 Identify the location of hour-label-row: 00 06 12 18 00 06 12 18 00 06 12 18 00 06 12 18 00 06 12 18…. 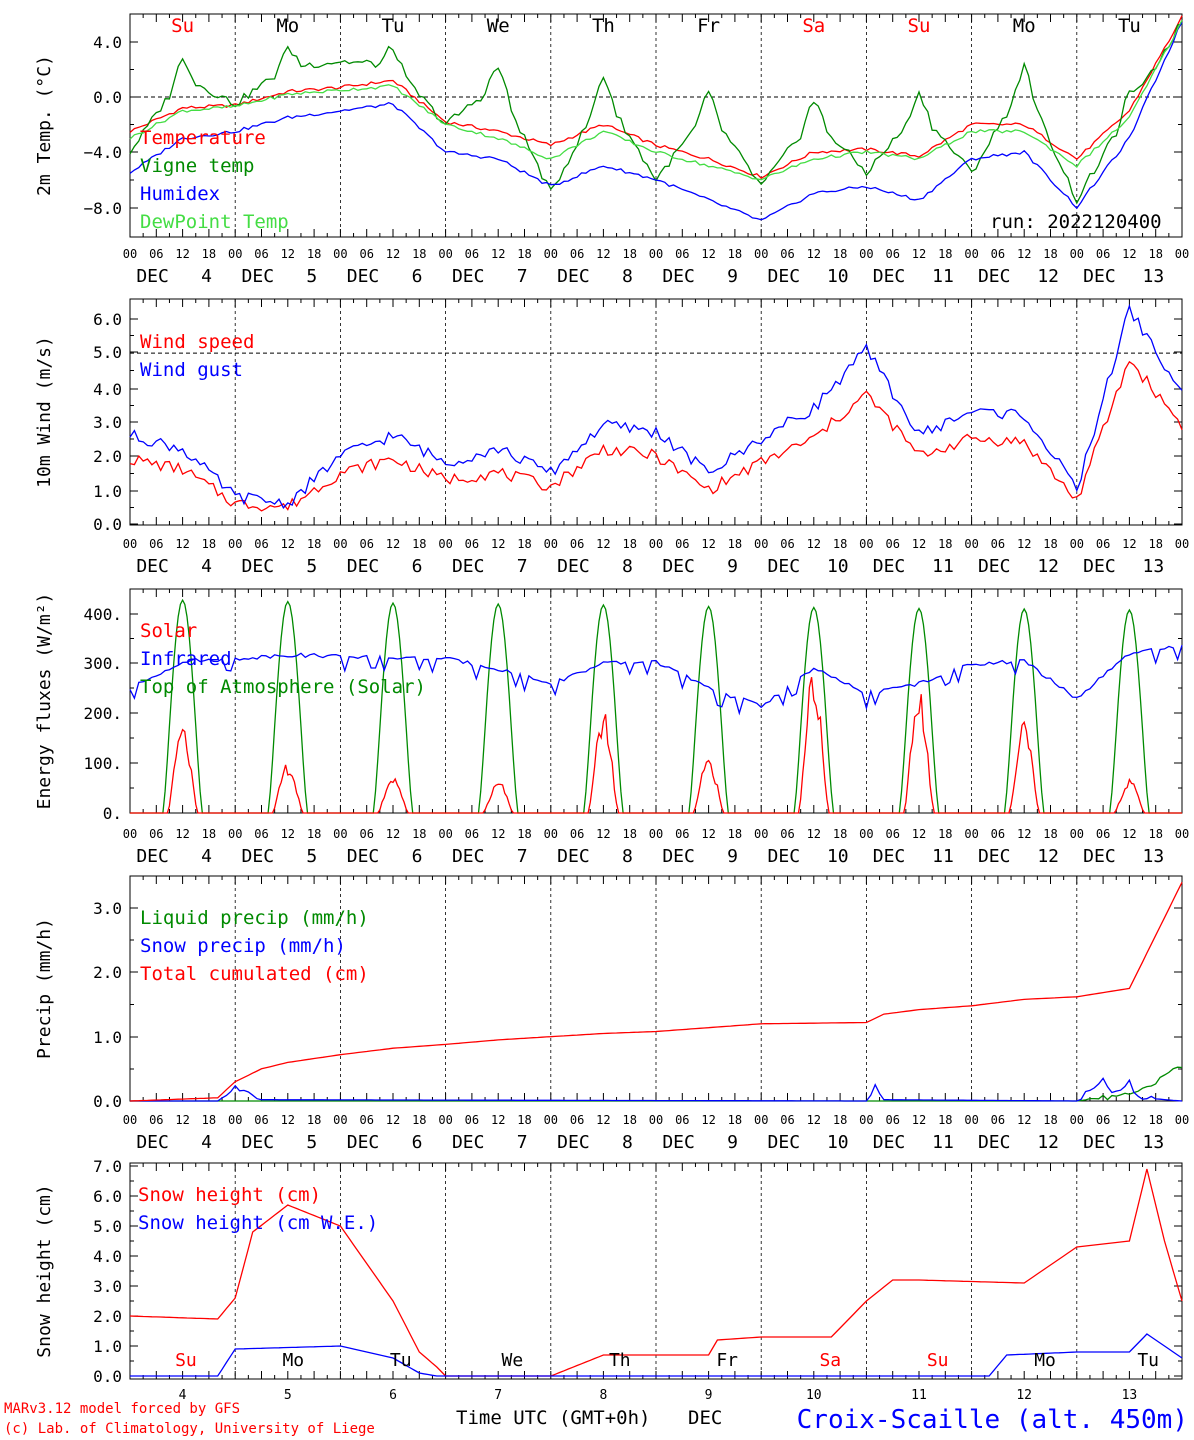
(656, 834).